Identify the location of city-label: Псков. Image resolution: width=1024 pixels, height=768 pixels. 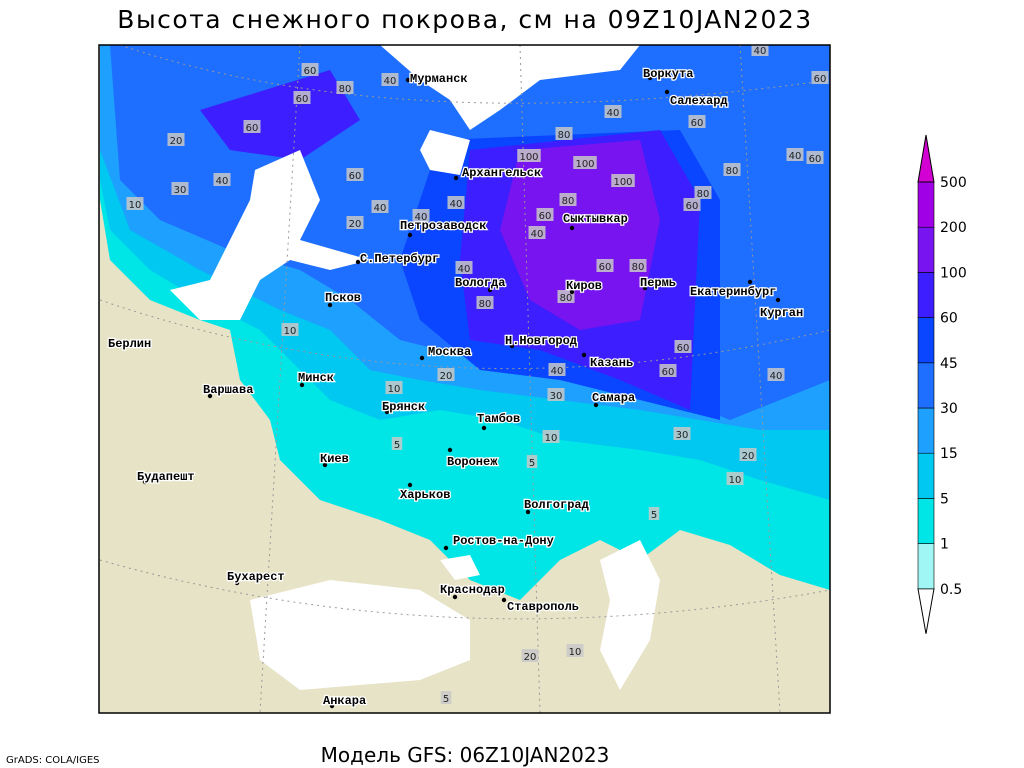
(343, 298).